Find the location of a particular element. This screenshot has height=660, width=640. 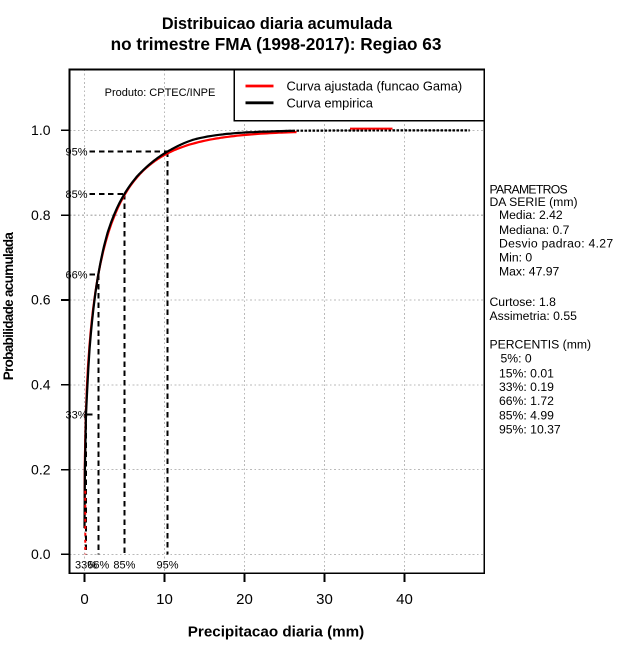

svg-text: Assimetria: 0.55 is located at coordinates (534, 316).